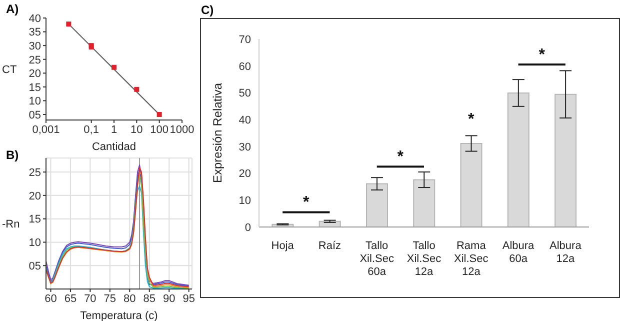  Describe the element at coordinates (283, 246) in the screenshot. I see `x-tick-label: Hoja` at that location.